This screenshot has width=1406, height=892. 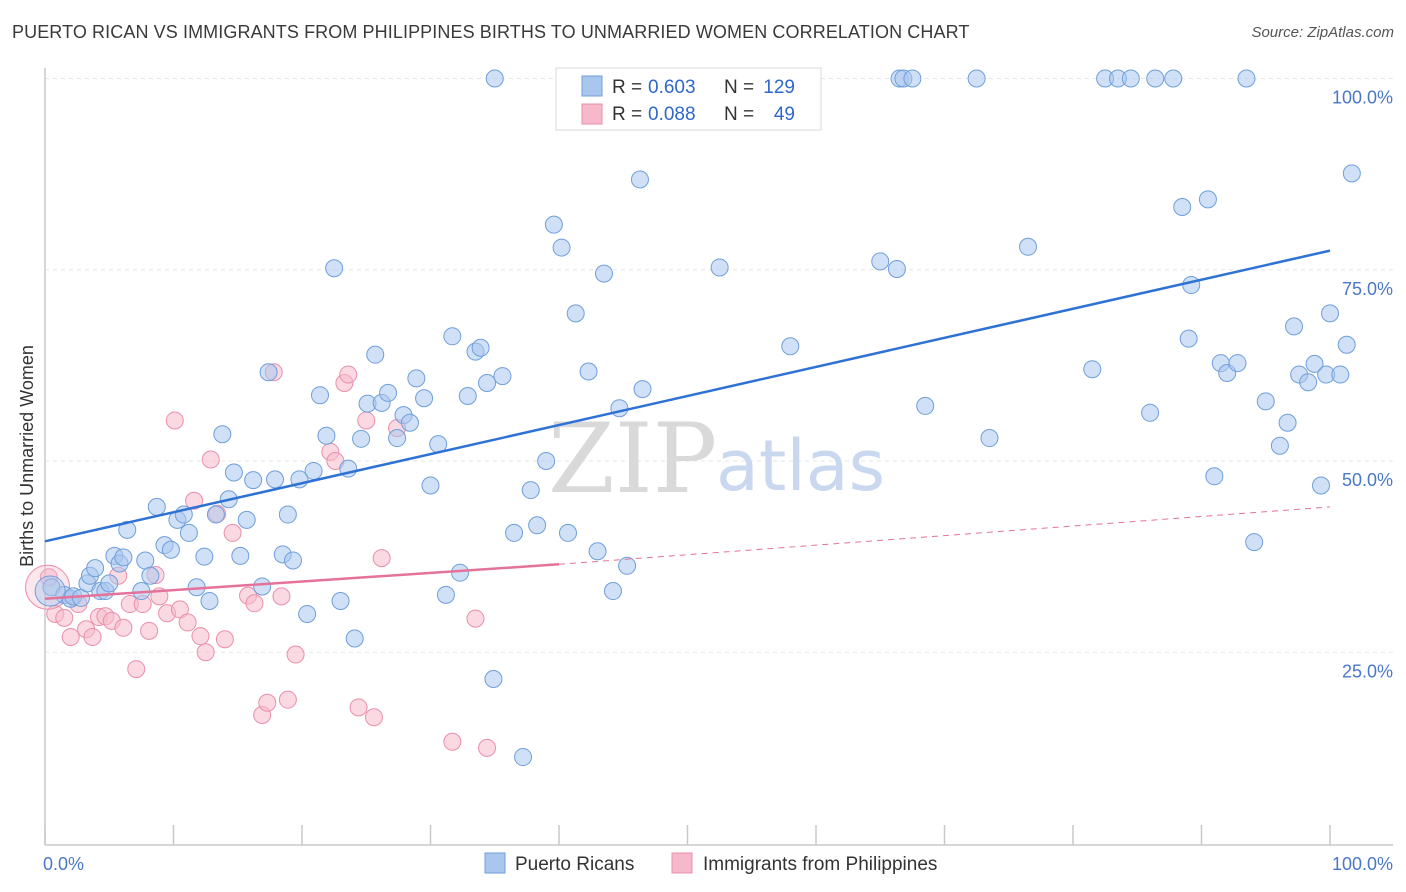 What do you see at coordinates (820, 864) in the screenshot?
I see `bottom-legend-label-philippines: Immigrants from Philippines` at bounding box center [820, 864].